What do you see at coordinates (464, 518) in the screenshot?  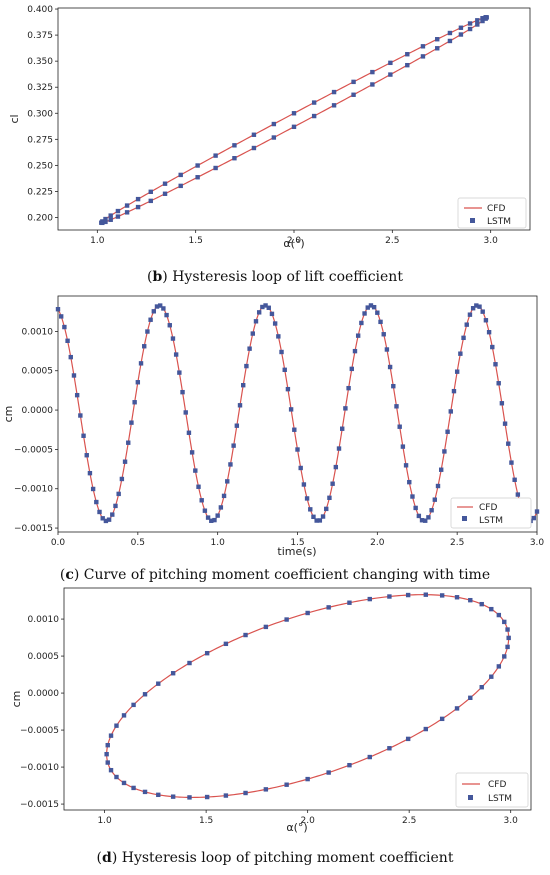 I see `legend-lstm-swatch` at bounding box center [464, 518].